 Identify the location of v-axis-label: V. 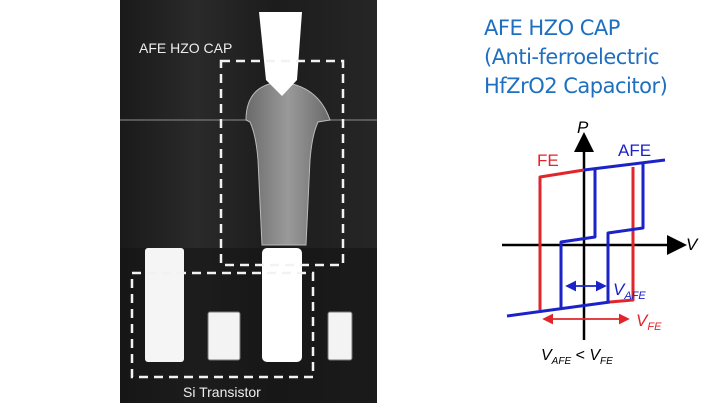
(692, 244).